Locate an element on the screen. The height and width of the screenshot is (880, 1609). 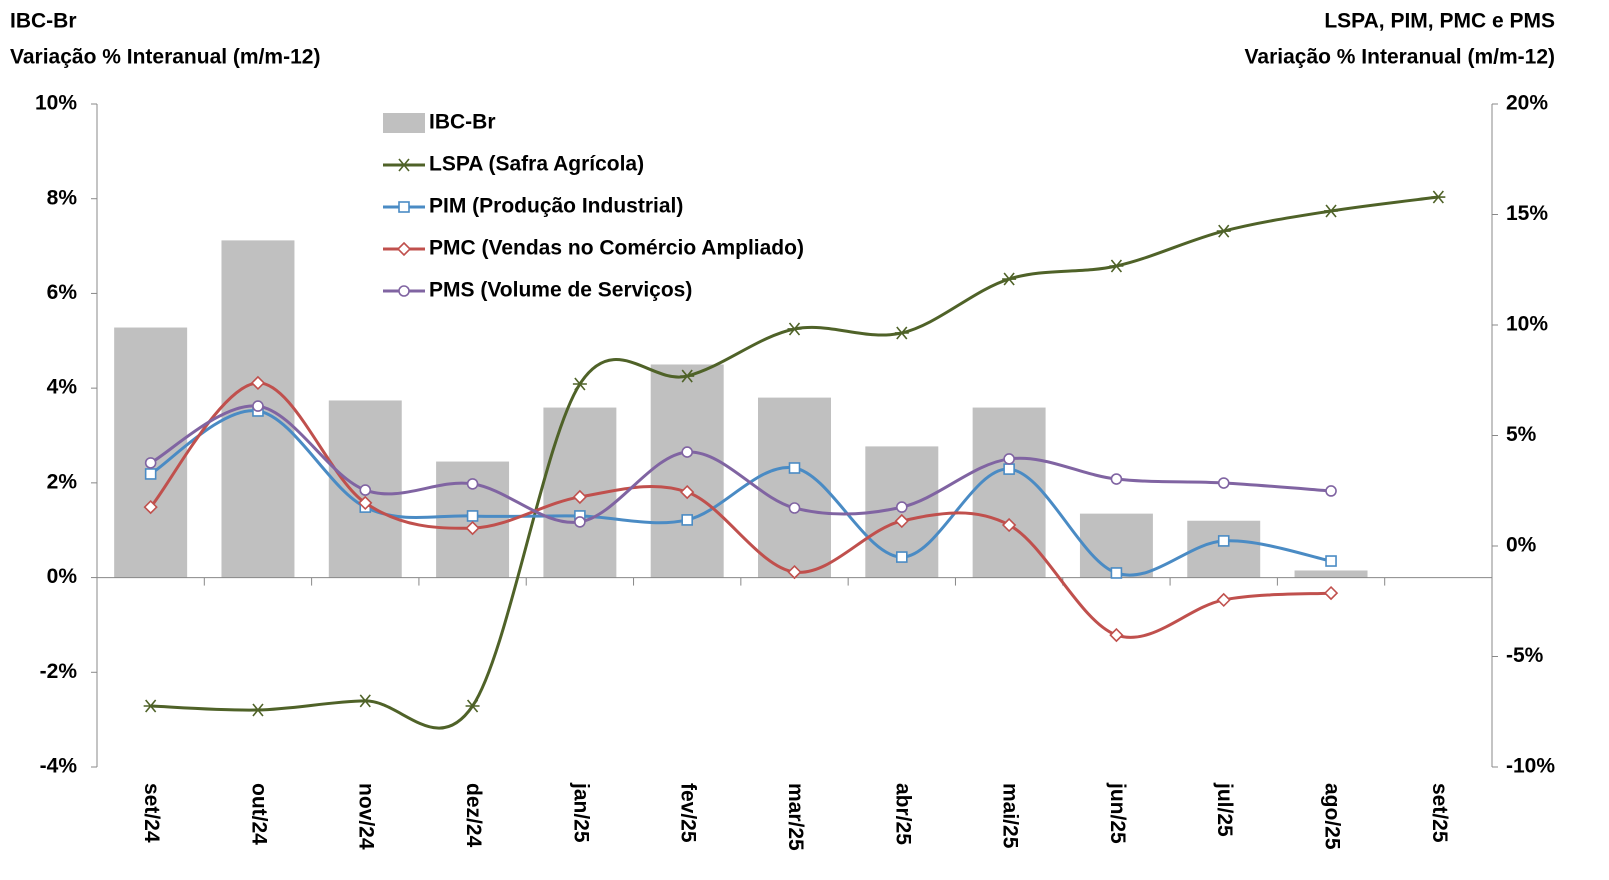
y2-tick-label: 0% is located at coordinates (1521, 545).